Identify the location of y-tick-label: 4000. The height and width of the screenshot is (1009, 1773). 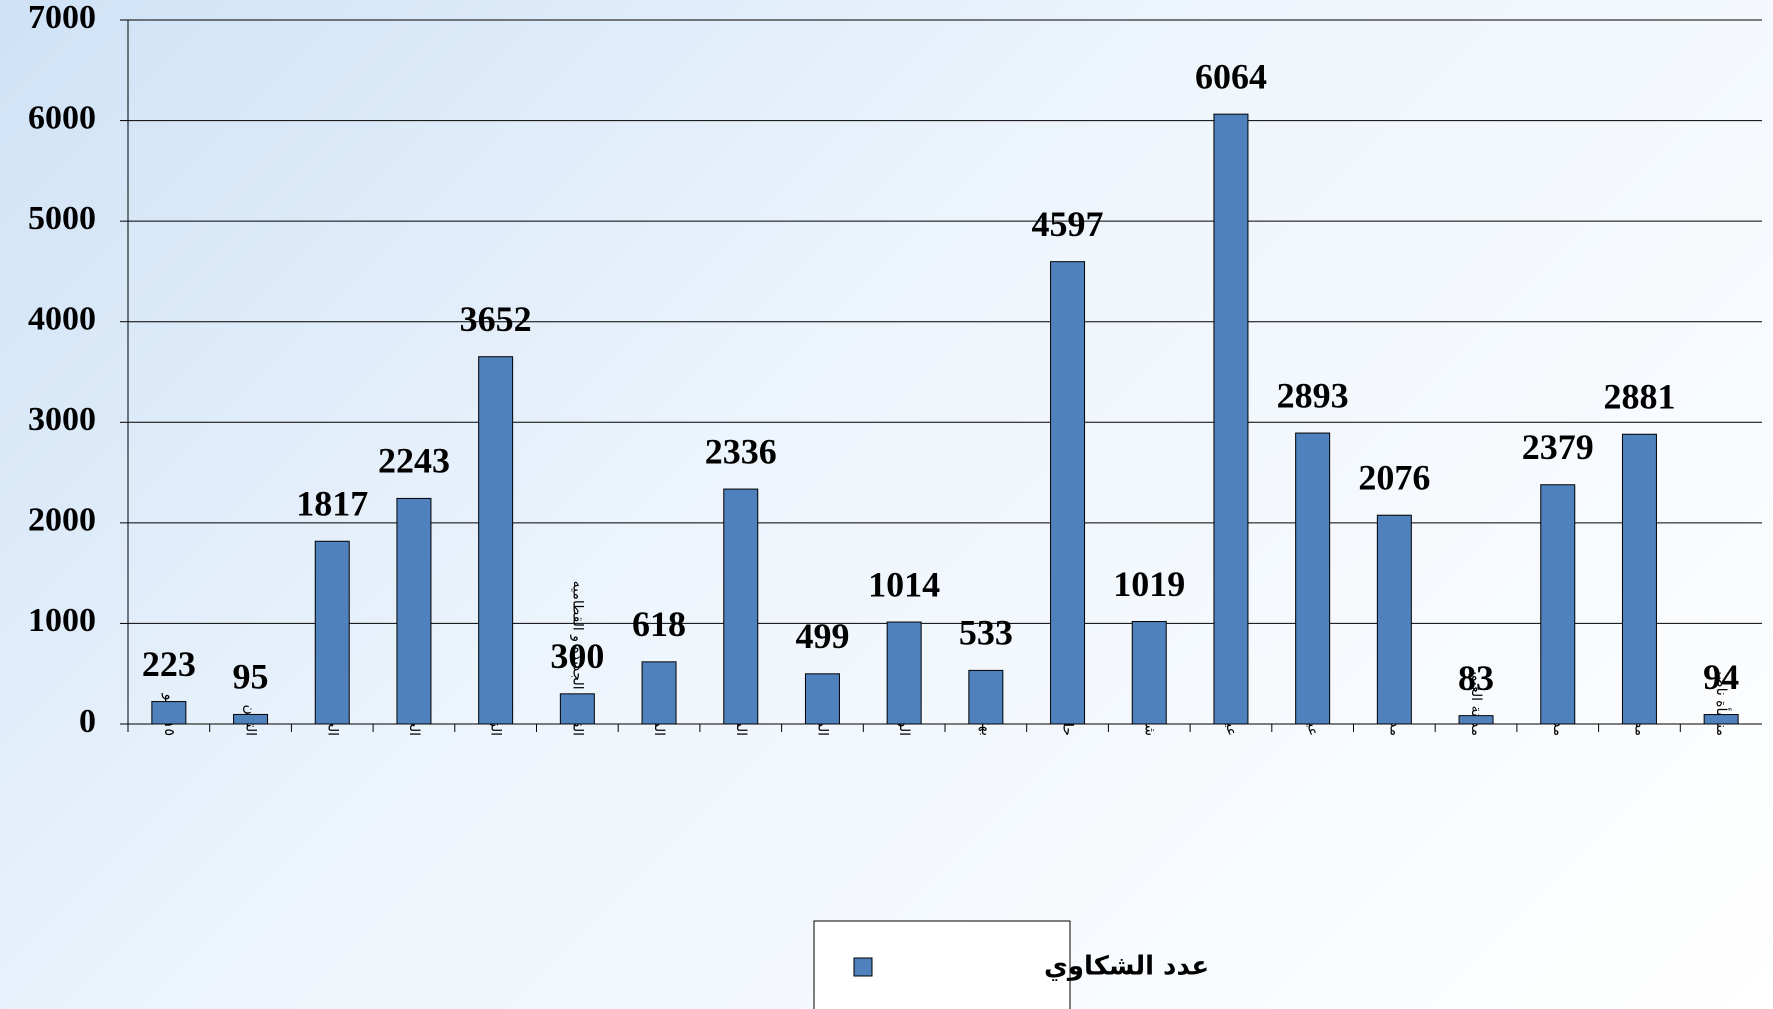
(62, 319).